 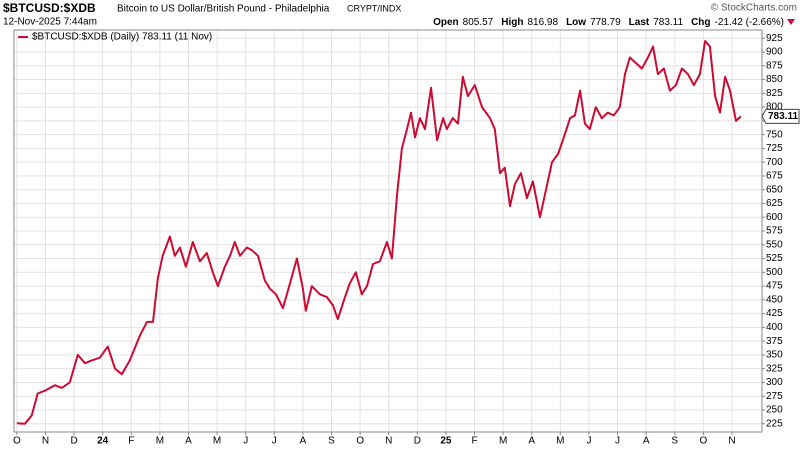 What do you see at coordinates (542, 22) in the screenshot?
I see `stat-value: 816.98` at bounding box center [542, 22].